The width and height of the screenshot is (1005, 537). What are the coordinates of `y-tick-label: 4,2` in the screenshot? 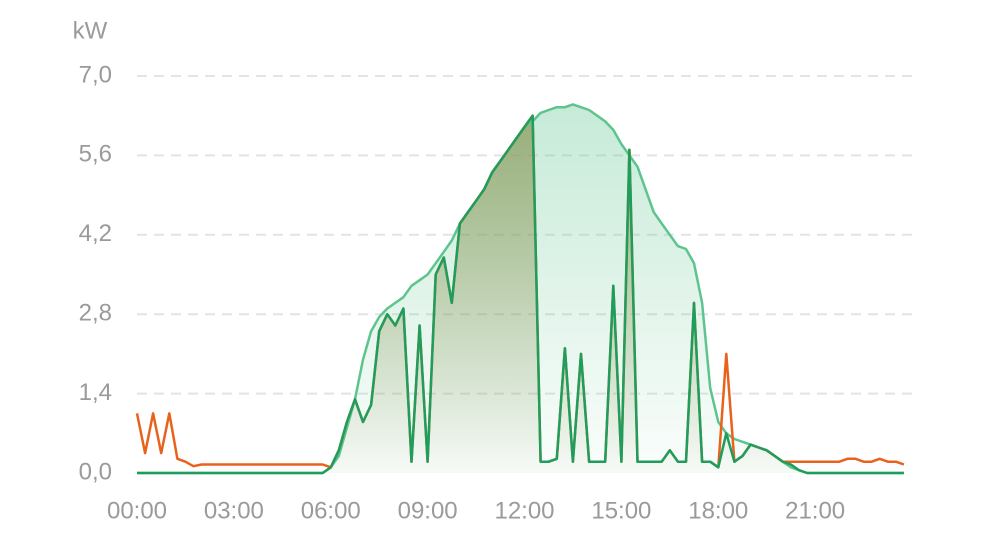 It's located at (95, 233).